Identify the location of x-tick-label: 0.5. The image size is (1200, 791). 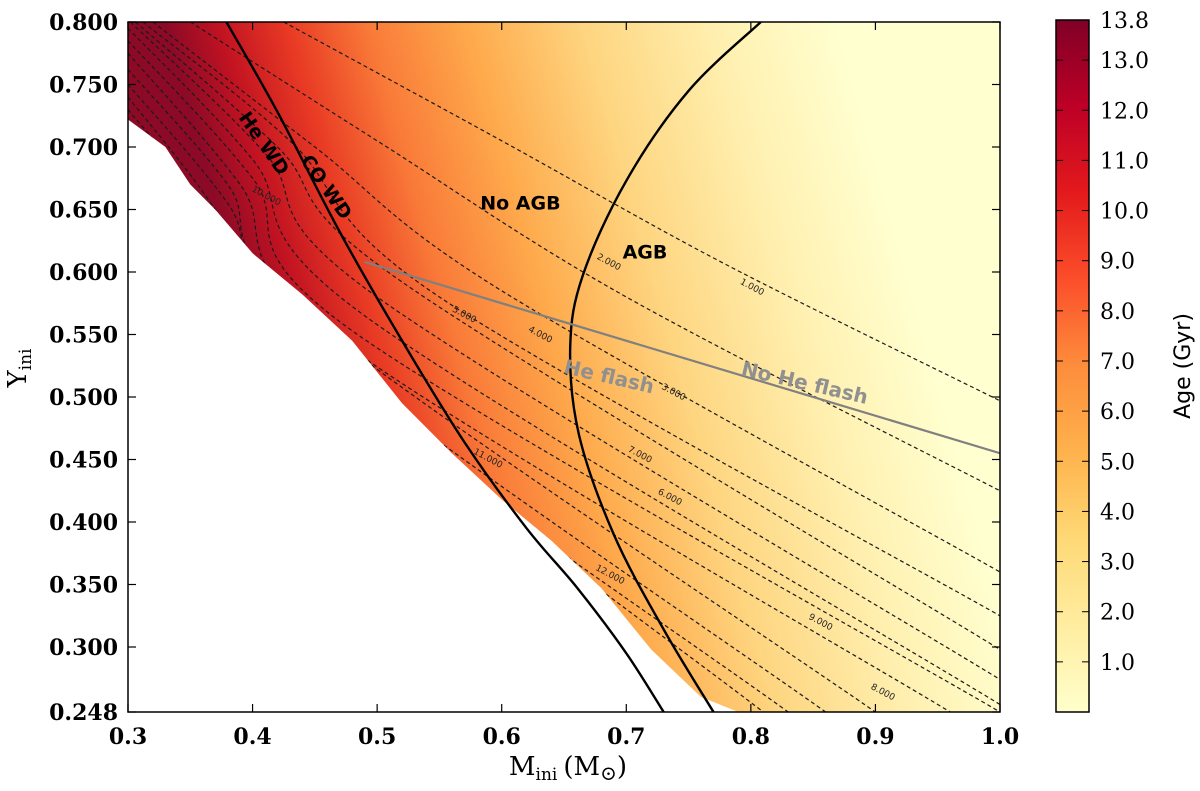
(377, 737).